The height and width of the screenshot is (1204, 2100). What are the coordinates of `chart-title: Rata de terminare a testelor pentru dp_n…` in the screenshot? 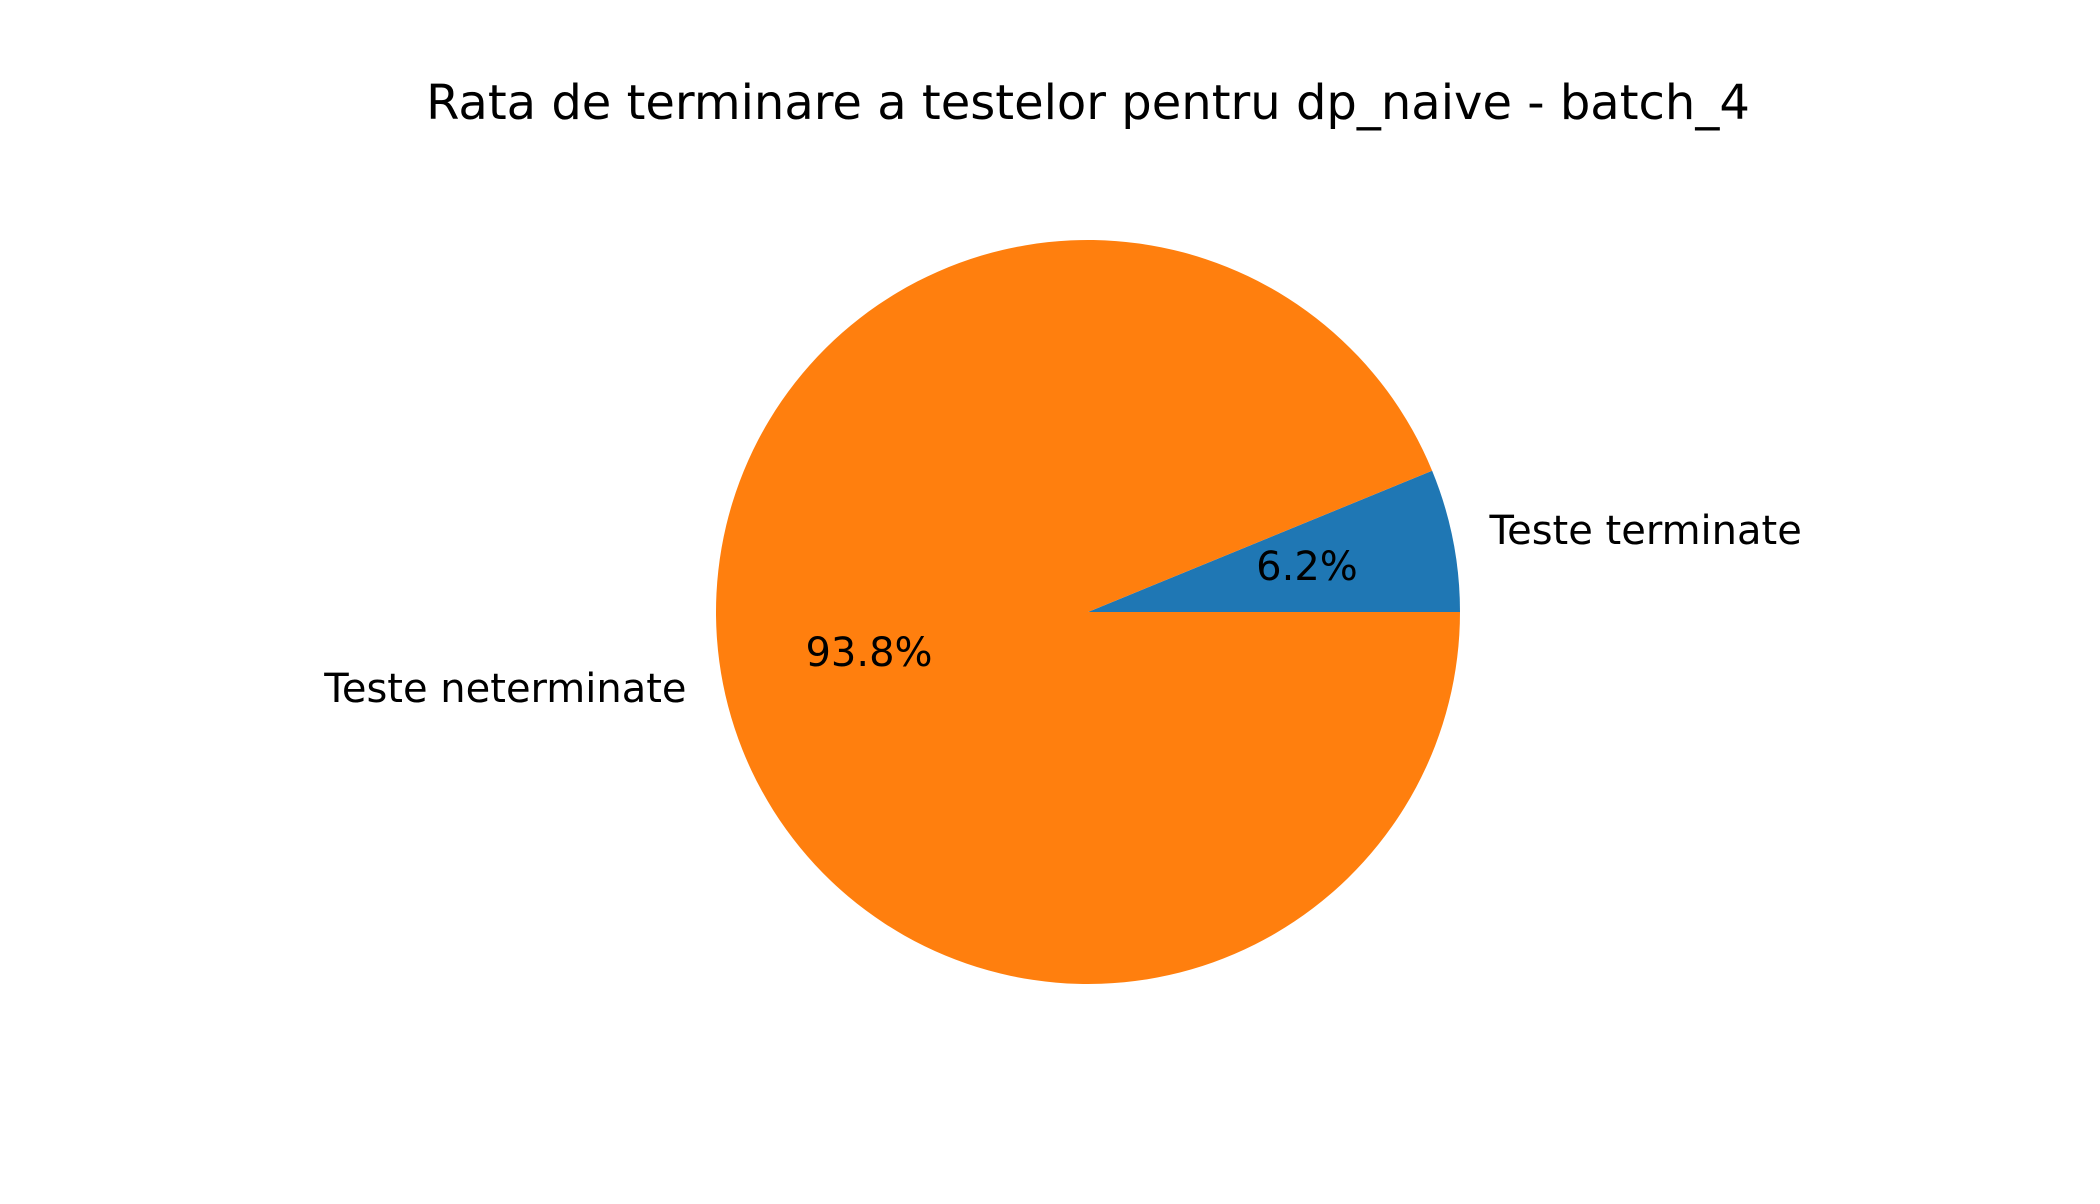 It's located at (1088, 103).